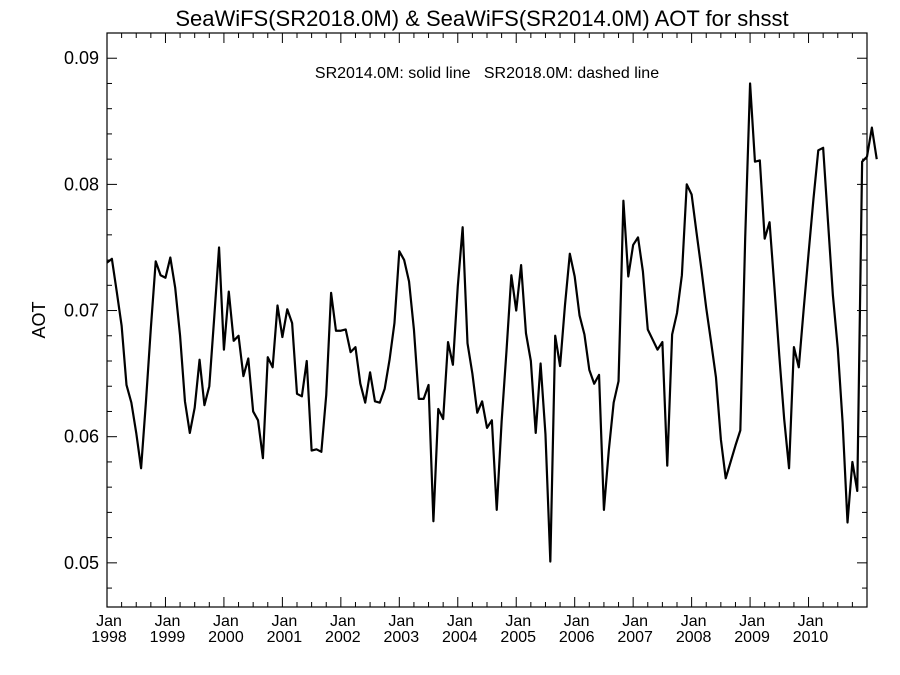 This screenshot has height=675, width=900. I want to click on x-tick-year-label: 2003, so click(402, 637).